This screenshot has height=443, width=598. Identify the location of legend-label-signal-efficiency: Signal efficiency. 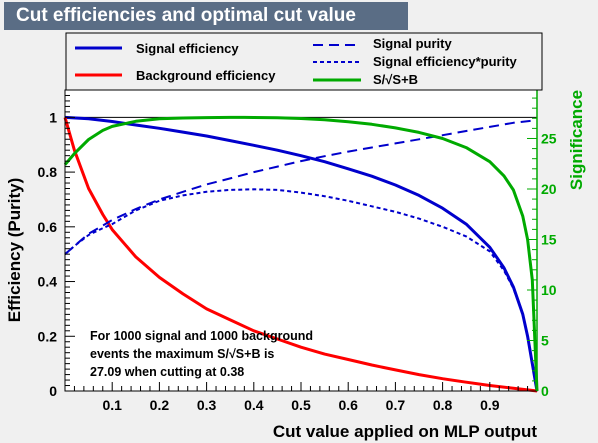
(187, 48).